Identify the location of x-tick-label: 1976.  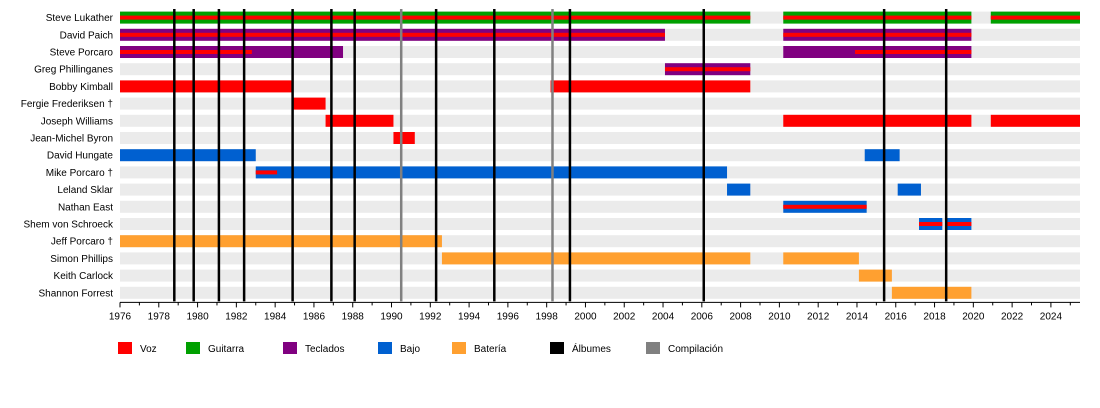
(120, 316).